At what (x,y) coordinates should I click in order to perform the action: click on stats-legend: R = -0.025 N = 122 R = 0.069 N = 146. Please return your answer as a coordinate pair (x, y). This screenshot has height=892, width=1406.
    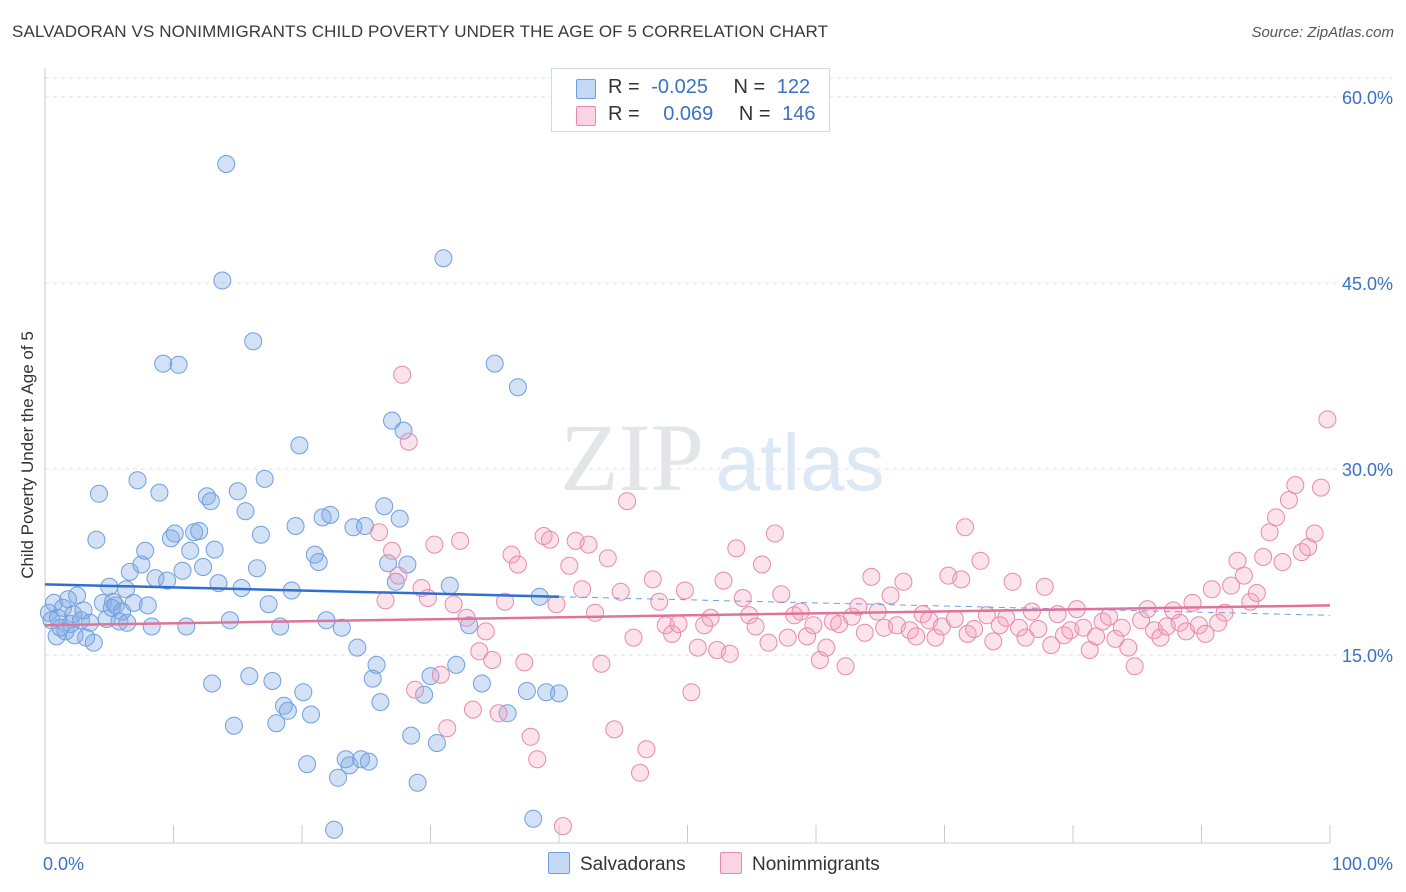
    Looking at the image, I should click on (690, 100).